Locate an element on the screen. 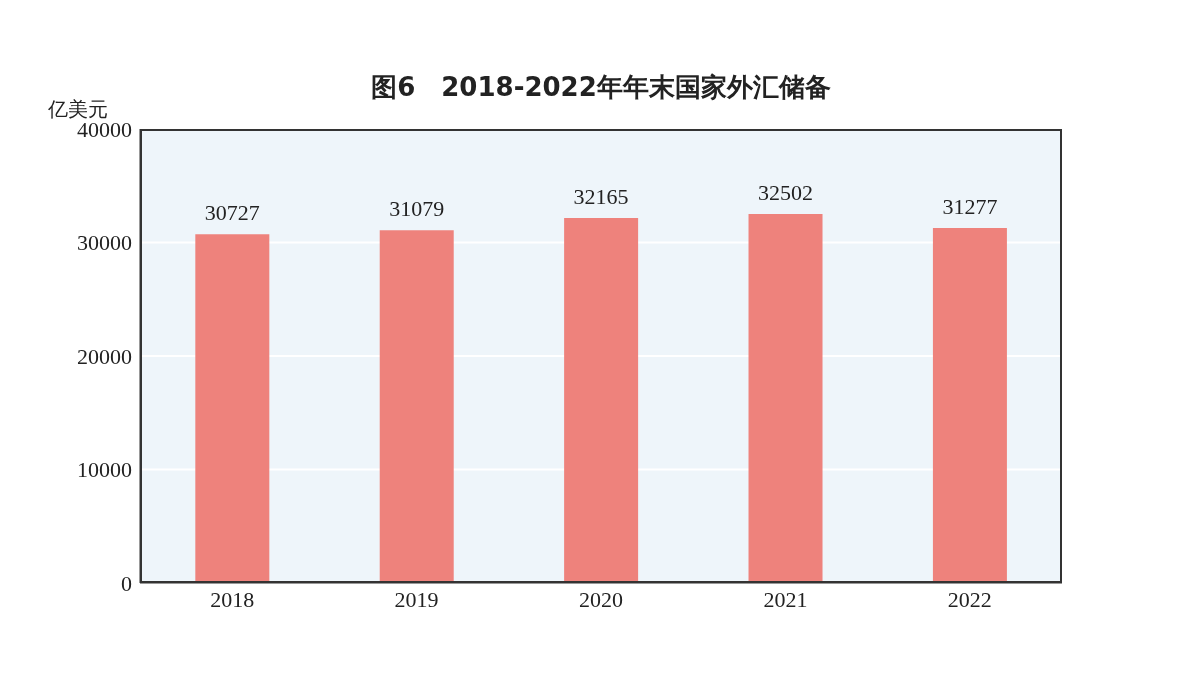  x-tick-label: 2018 is located at coordinates (232, 599).